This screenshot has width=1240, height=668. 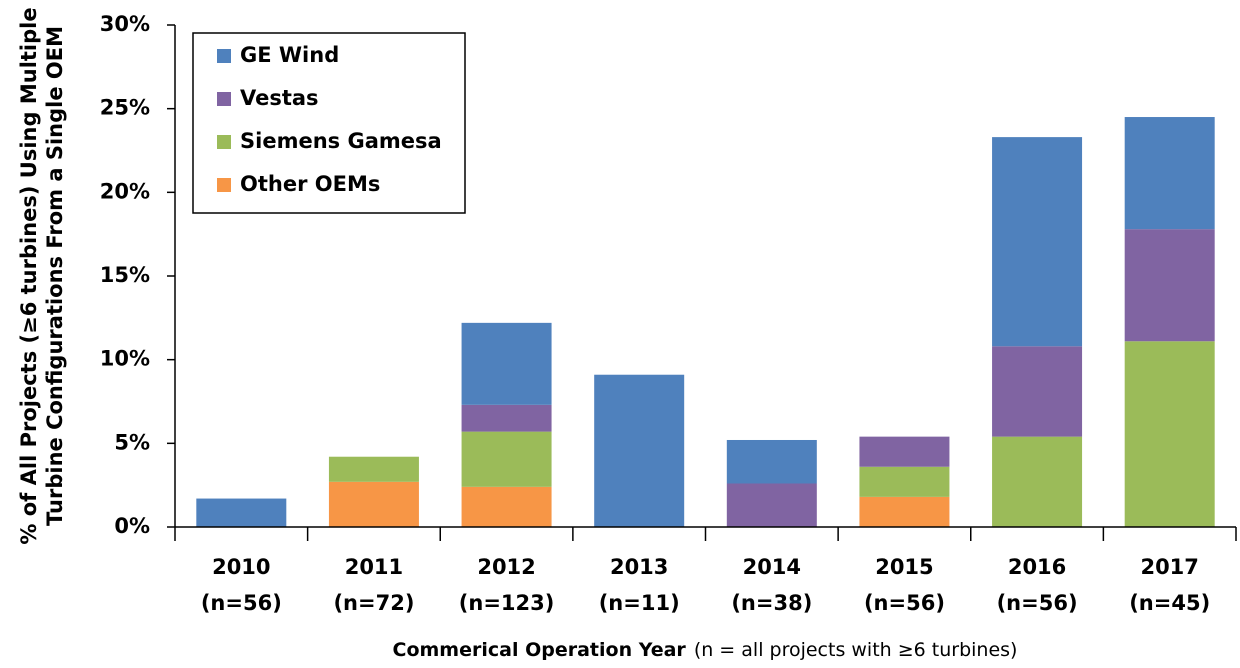 I want to click on x-tick-label: 2011, so click(x=374, y=567).